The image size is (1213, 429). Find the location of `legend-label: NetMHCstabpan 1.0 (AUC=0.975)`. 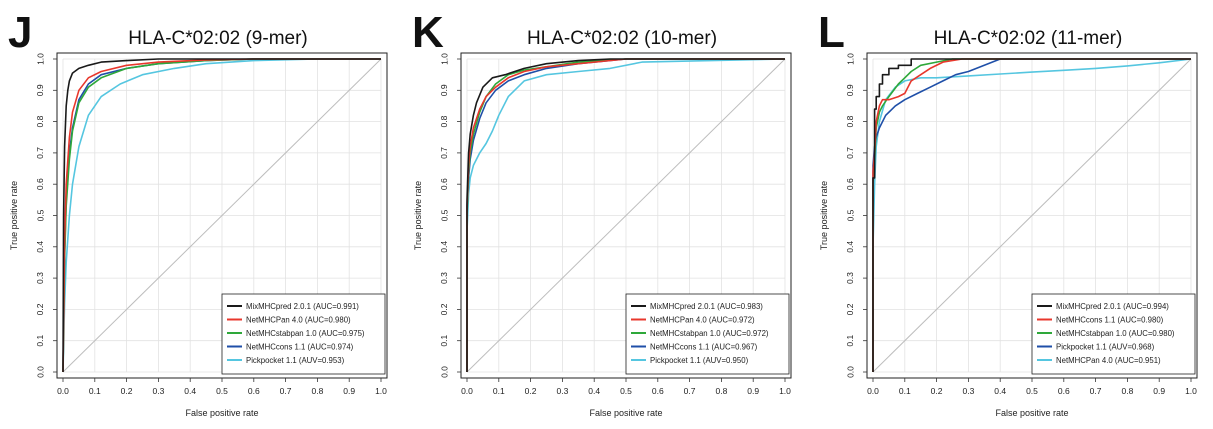

legend-label: NetMHCstabpan 1.0 (AUC=0.975) is located at coordinates (305, 333).